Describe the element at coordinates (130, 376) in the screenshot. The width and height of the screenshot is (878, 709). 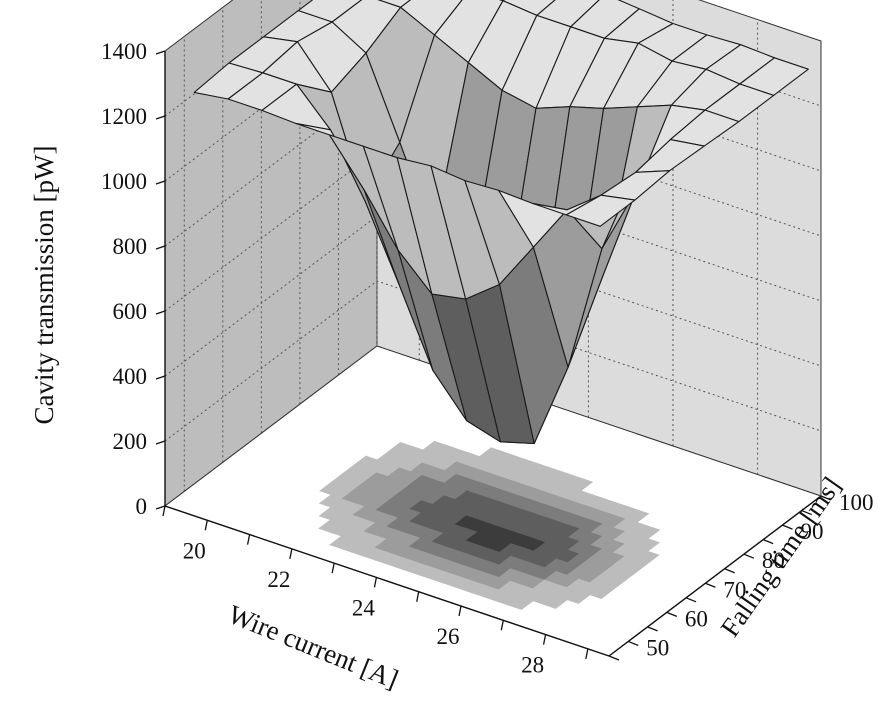
I see `z-tick-label: 400` at that location.